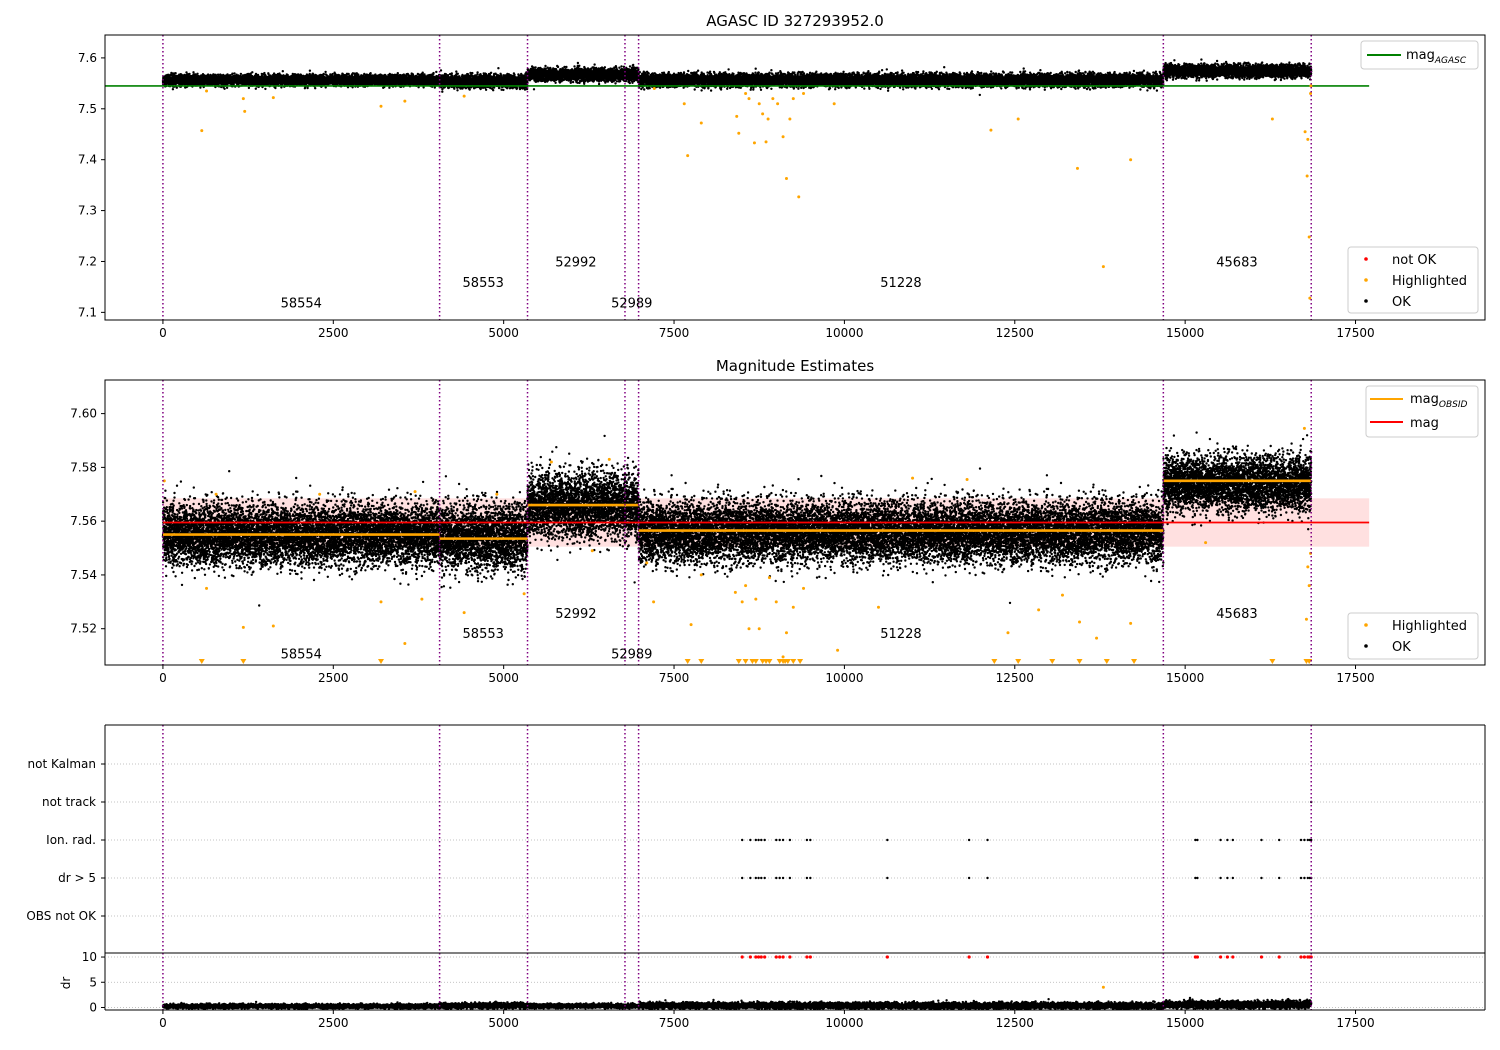 The height and width of the screenshot is (1050, 1500). What do you see at coordinates (87, 211) in the screenshot?
I see `p1-ytick-label-2: 7.3` at bounding box center [87, 211].